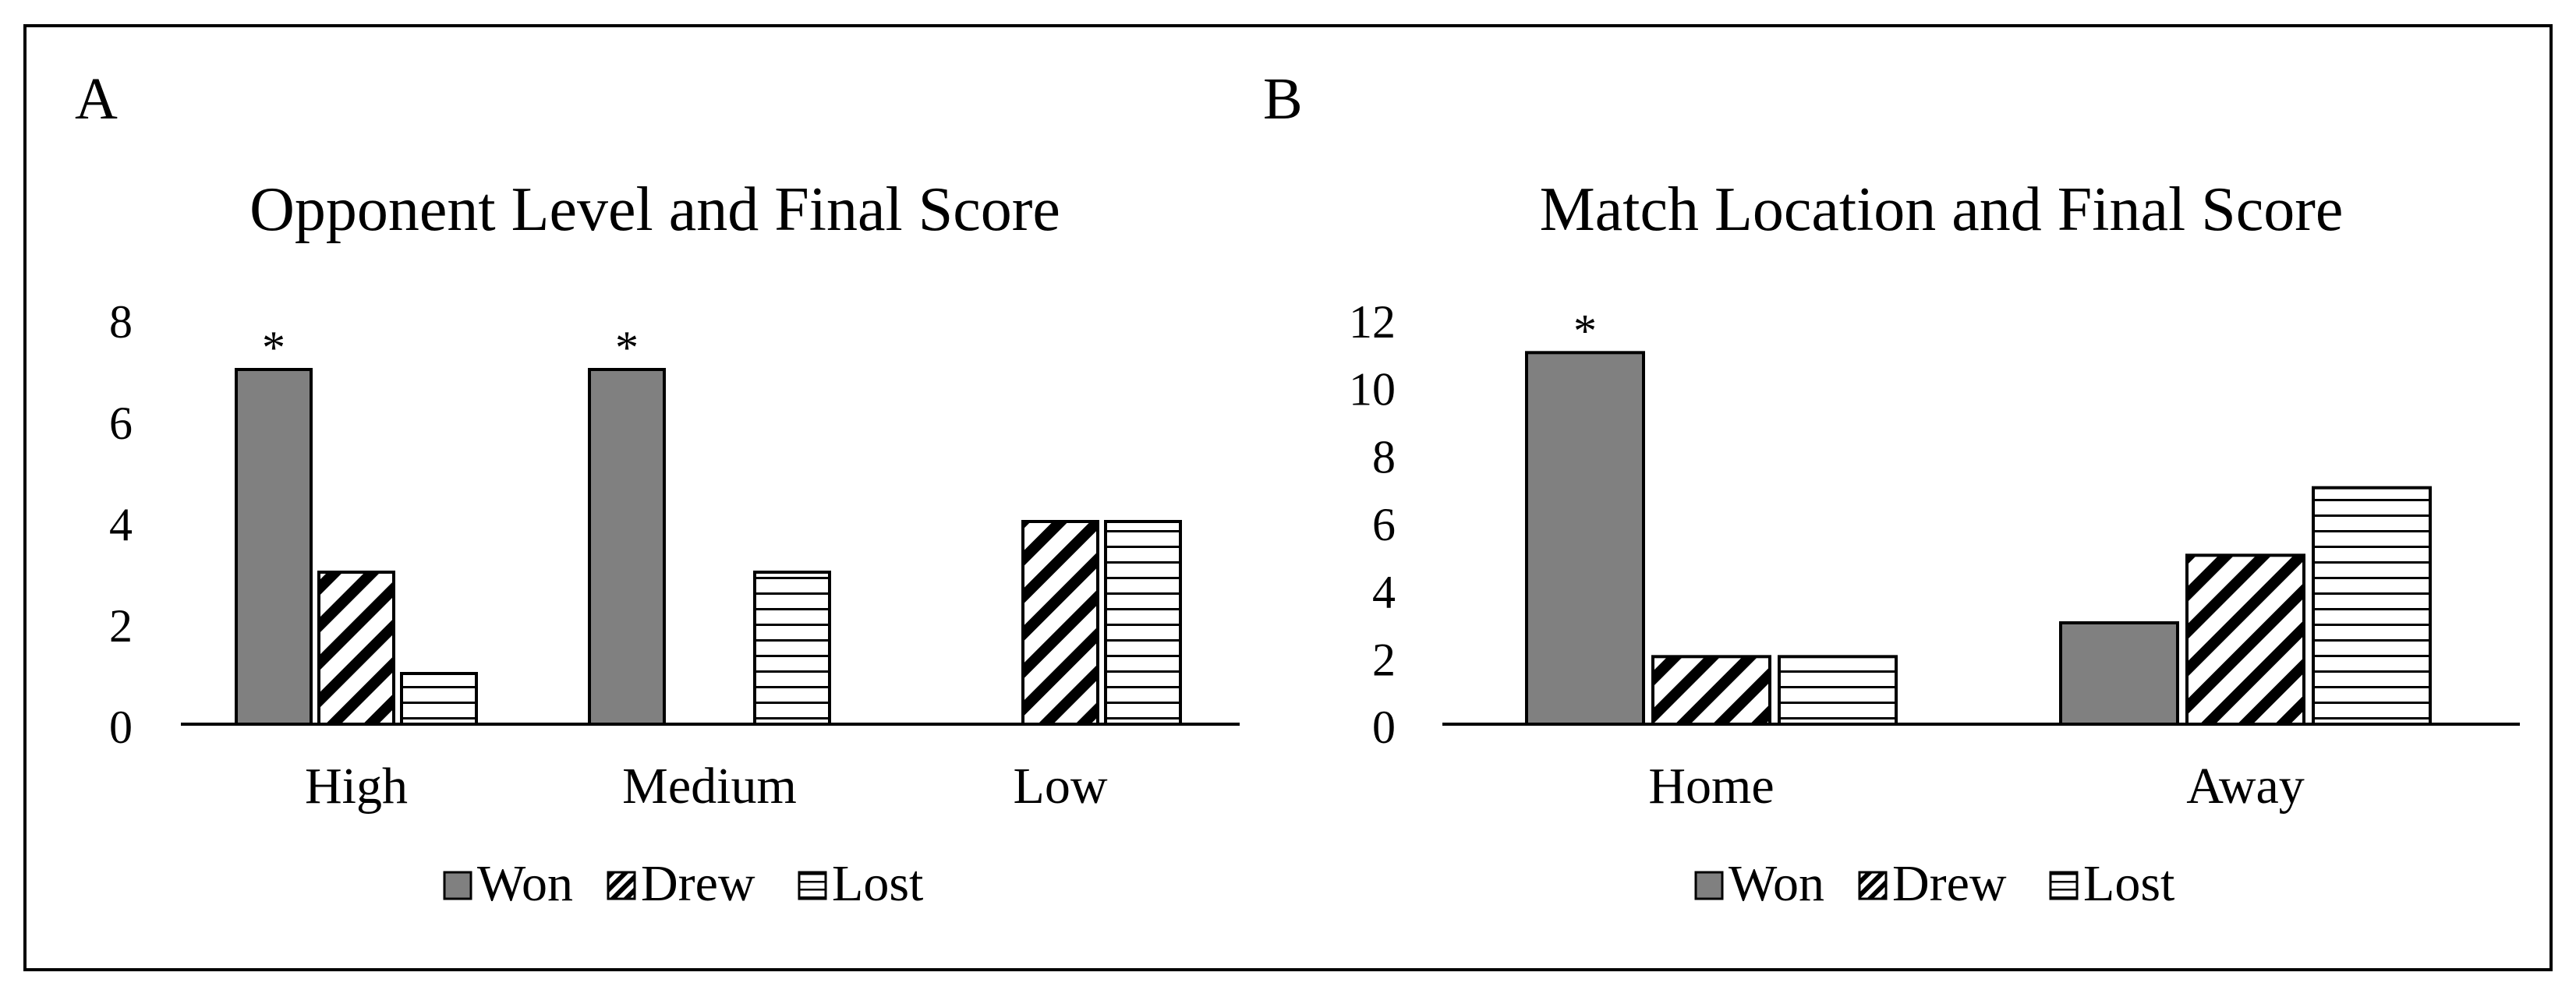  Describe the element at coordinates (1711, 690) in the screenshot. I see `bar-home-drew` at that location.